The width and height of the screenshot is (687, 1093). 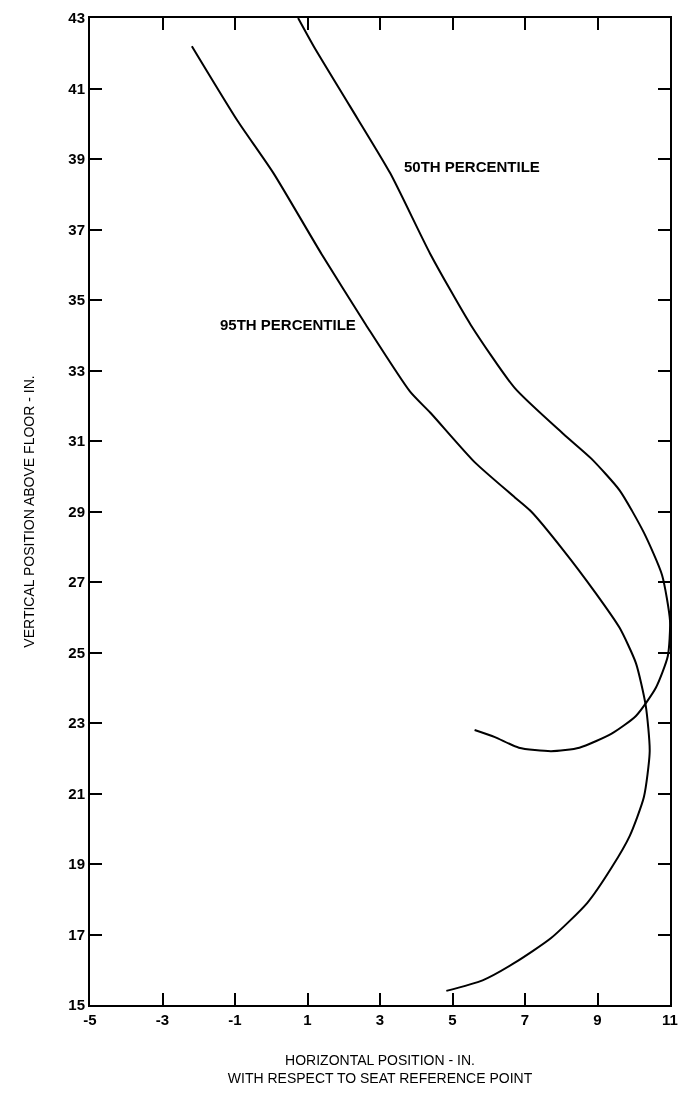 I want to click on x-tick-label: 7, so click(x=525, y=1019).